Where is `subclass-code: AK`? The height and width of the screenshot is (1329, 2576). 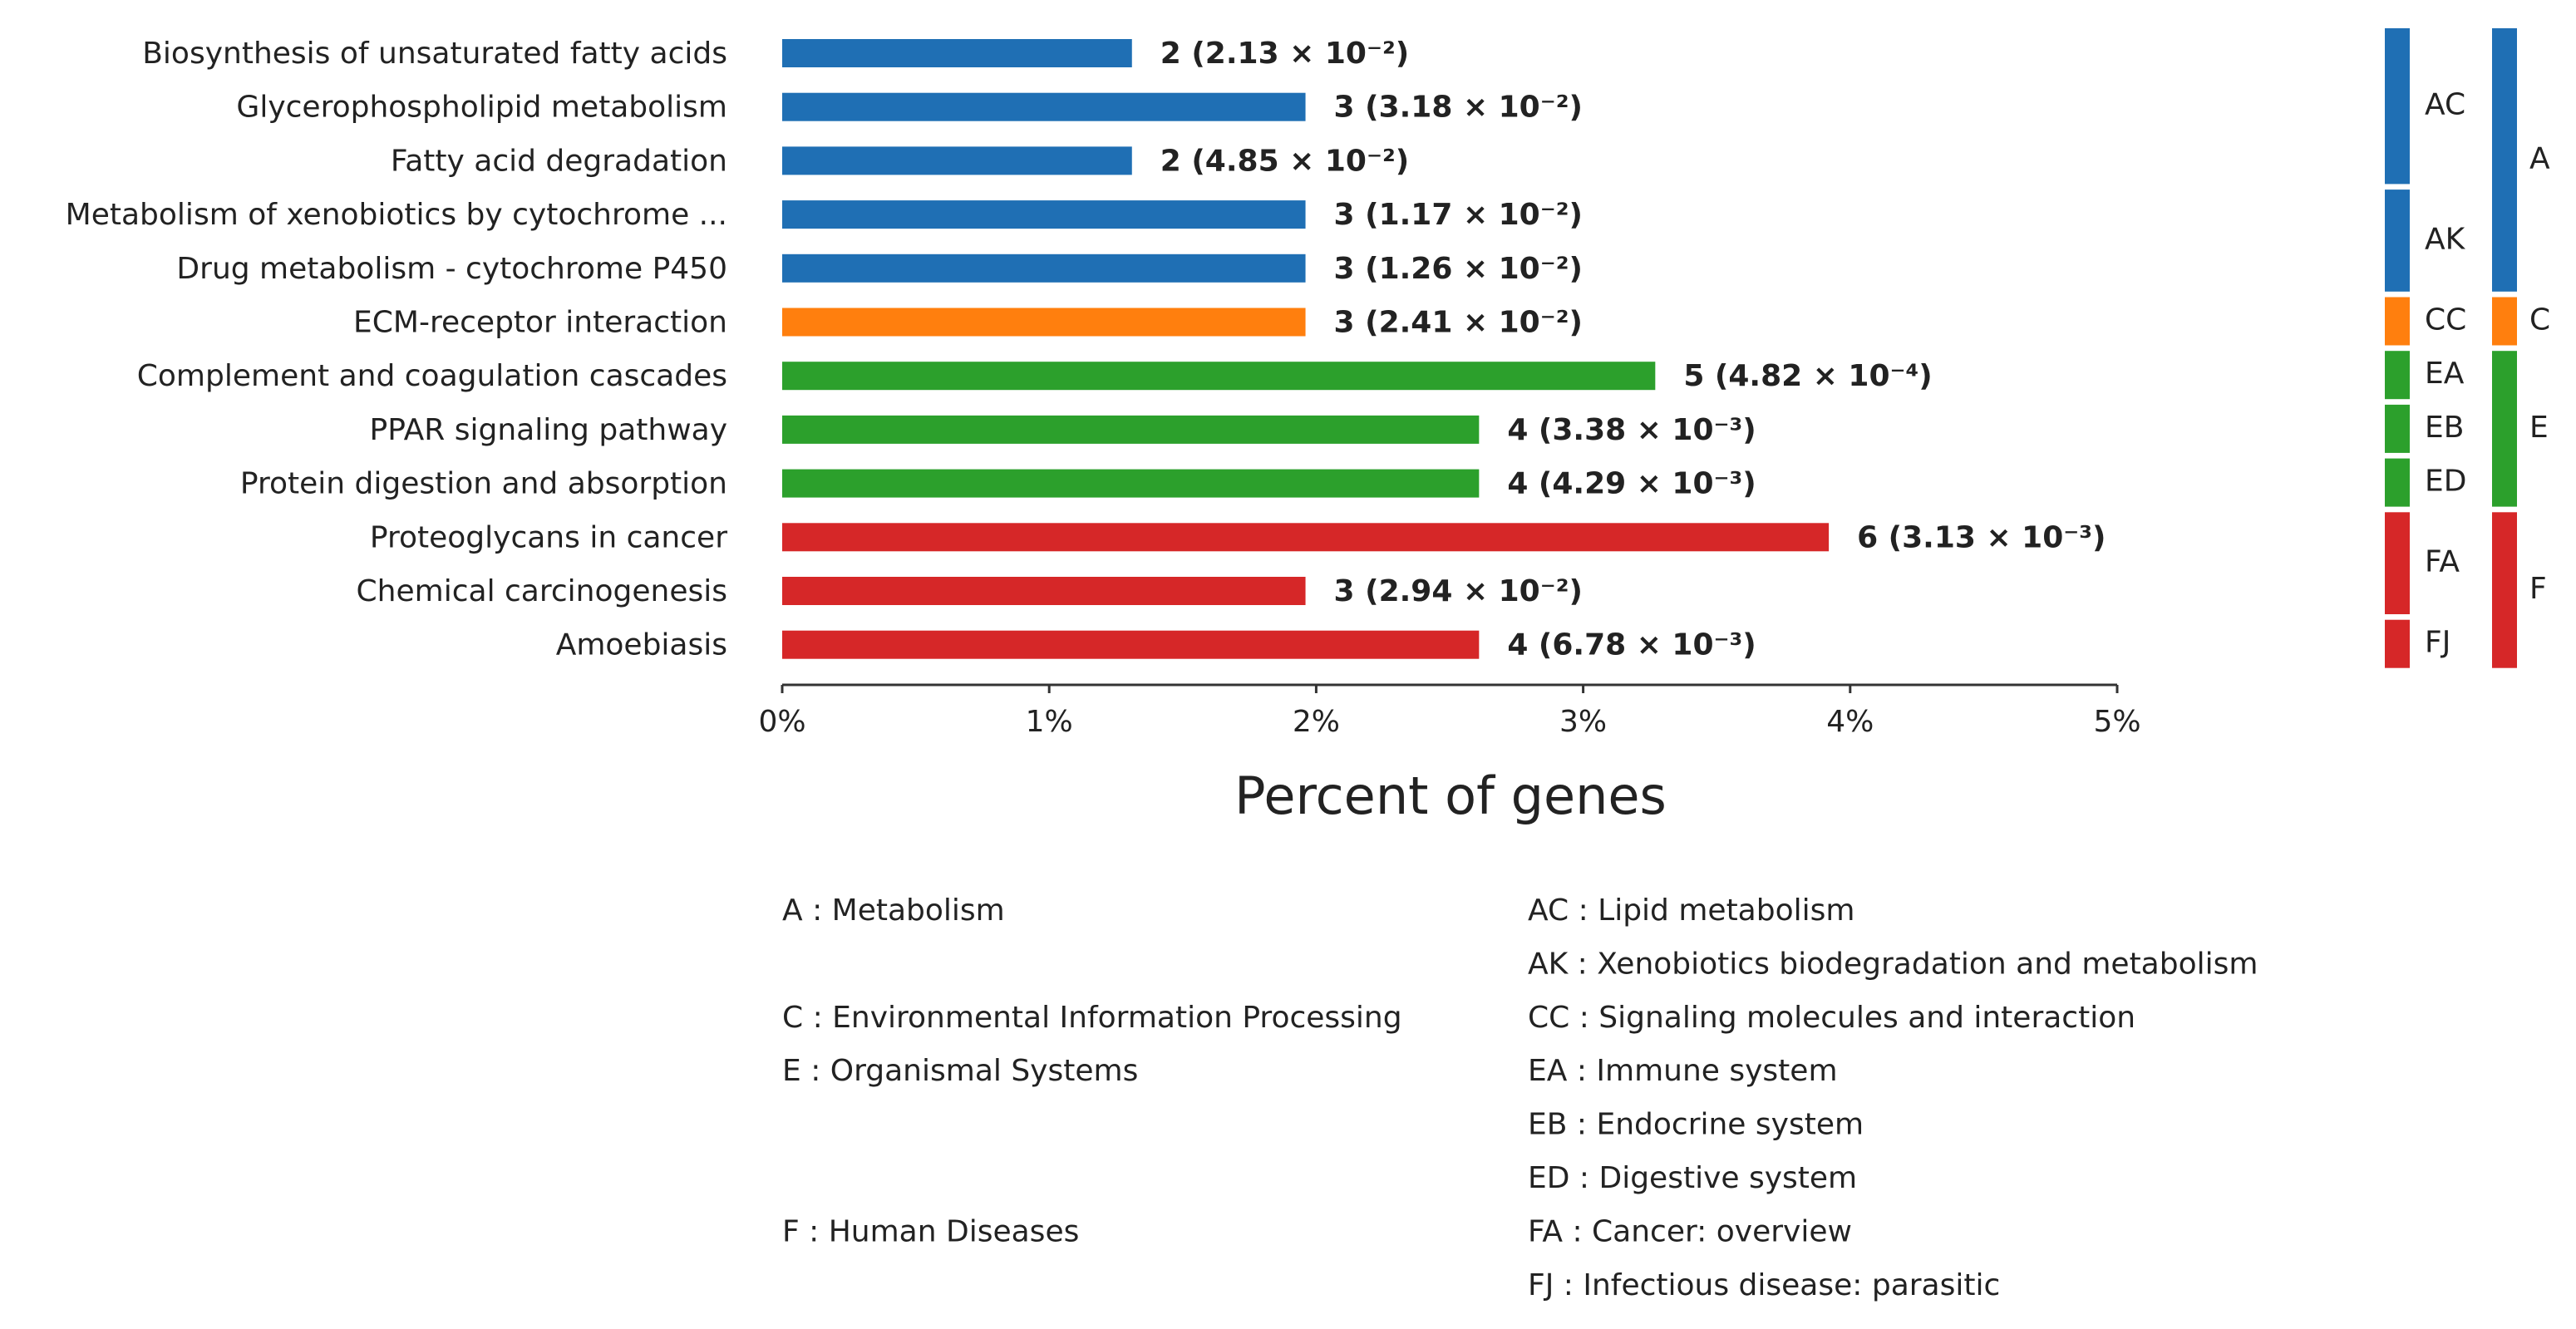 subclass-code: AK is located at coordinates (2445, 239).